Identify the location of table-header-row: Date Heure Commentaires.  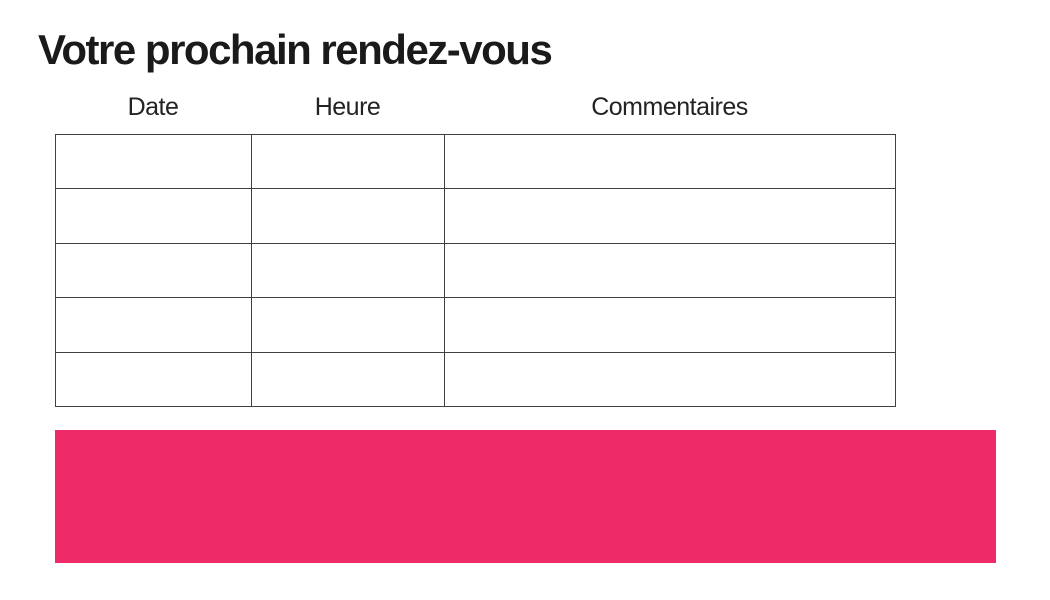
(475, 107).